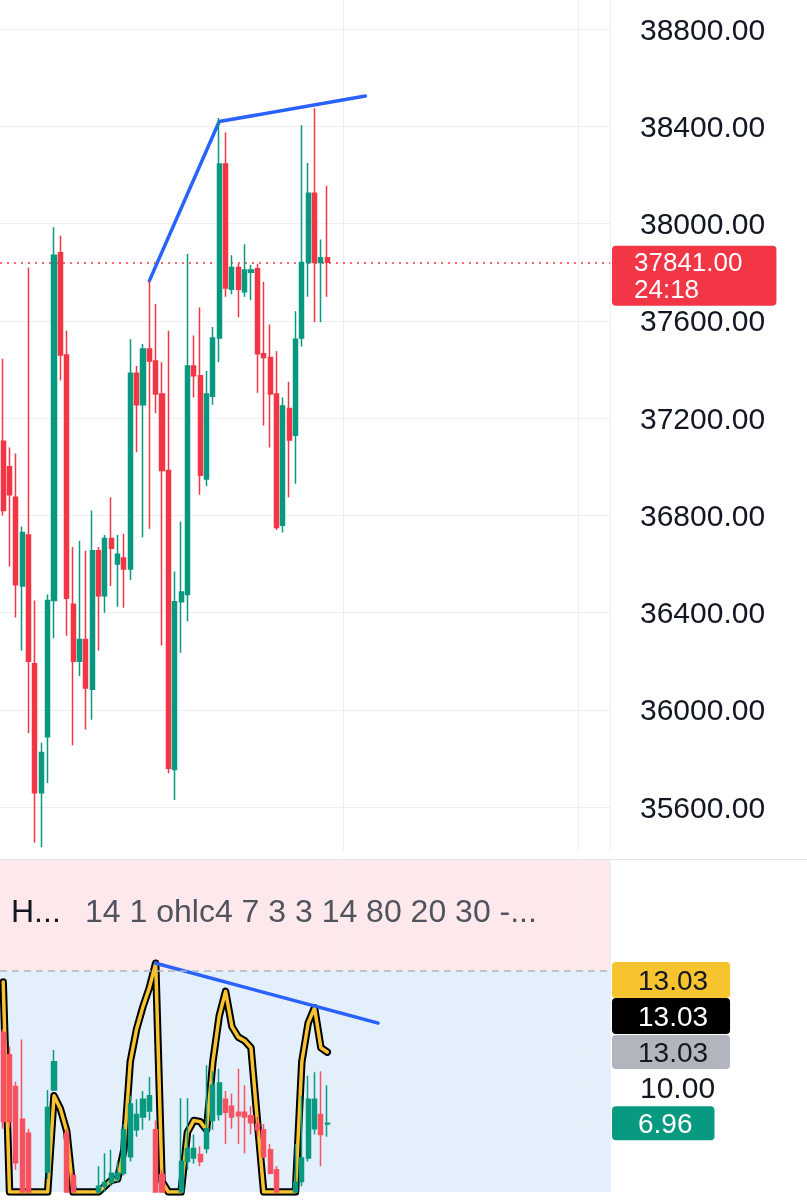  I want to click on y-tick-label: 37600.00, so click(703, 321).